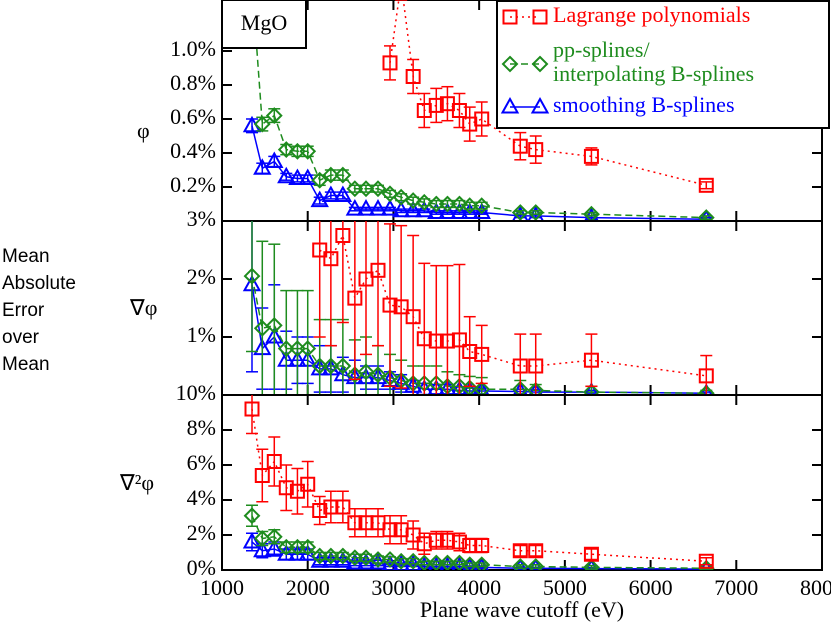  Describe the element at coordinates (201, 334) in the screenshot. I see `y-tick-label: 1%` at that location.